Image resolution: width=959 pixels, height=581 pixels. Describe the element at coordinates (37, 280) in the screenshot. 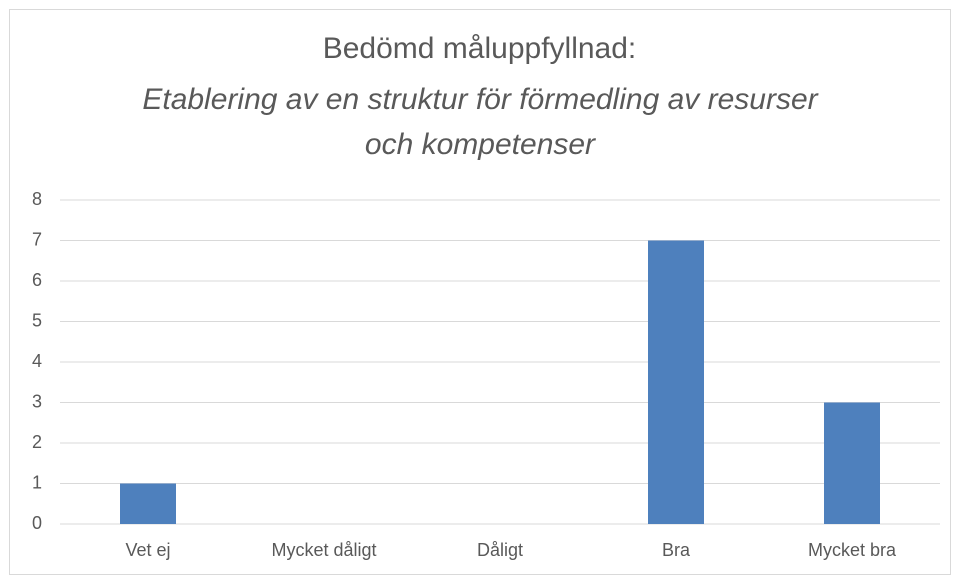

I see `y-tick-label: 6` at that location.